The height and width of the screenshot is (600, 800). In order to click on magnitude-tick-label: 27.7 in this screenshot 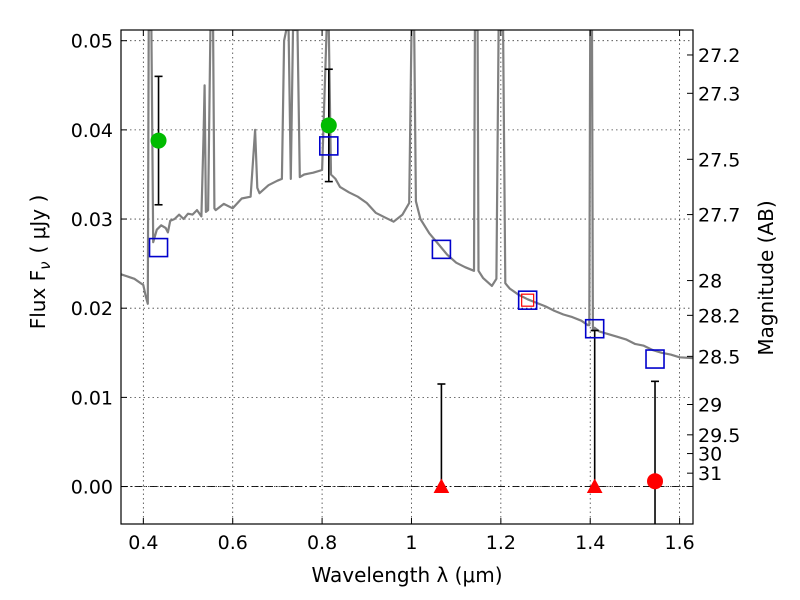, I will do `click(719, 216)`.